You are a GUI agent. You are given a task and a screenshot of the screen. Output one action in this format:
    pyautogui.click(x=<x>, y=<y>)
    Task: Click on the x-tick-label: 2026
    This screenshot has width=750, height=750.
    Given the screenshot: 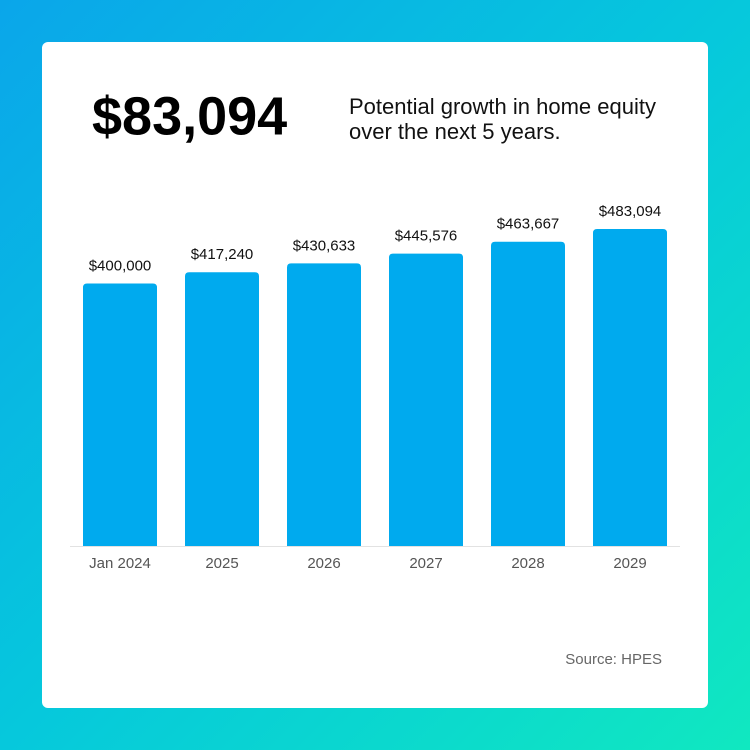 What is the action you would take?
    pyautogui.click(x=323, y=563)
    